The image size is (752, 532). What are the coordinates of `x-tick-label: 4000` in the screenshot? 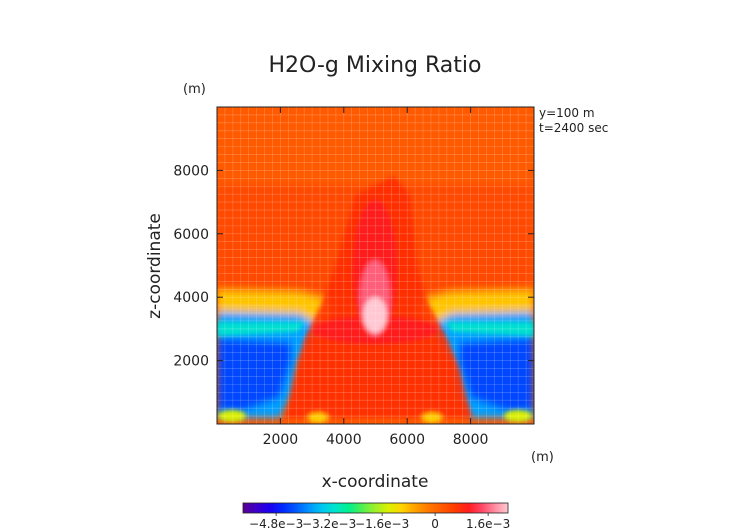 It's located at (344, 440).